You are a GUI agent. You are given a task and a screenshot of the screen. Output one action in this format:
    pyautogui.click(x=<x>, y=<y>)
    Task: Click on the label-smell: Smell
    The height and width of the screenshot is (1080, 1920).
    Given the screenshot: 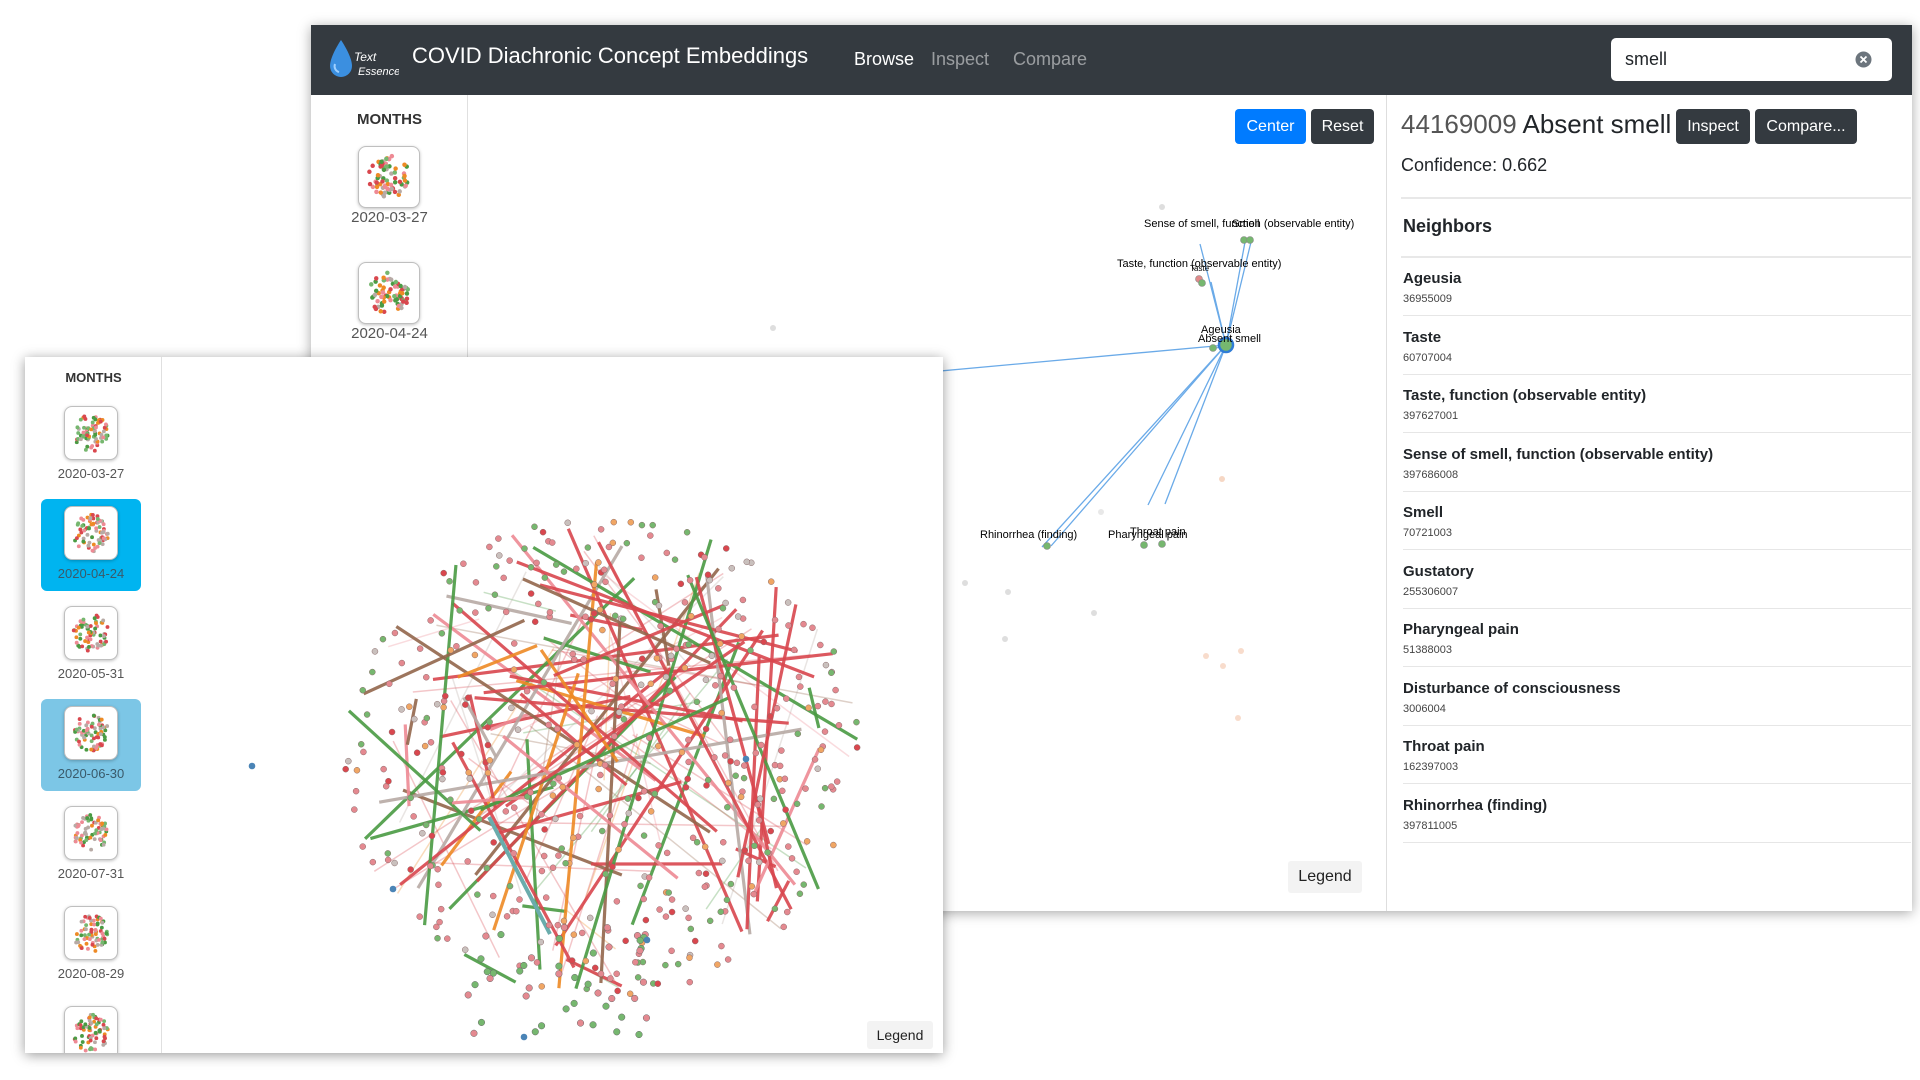 What is the action you would take?
    pyautogui.click(x=1246, y=224)
    